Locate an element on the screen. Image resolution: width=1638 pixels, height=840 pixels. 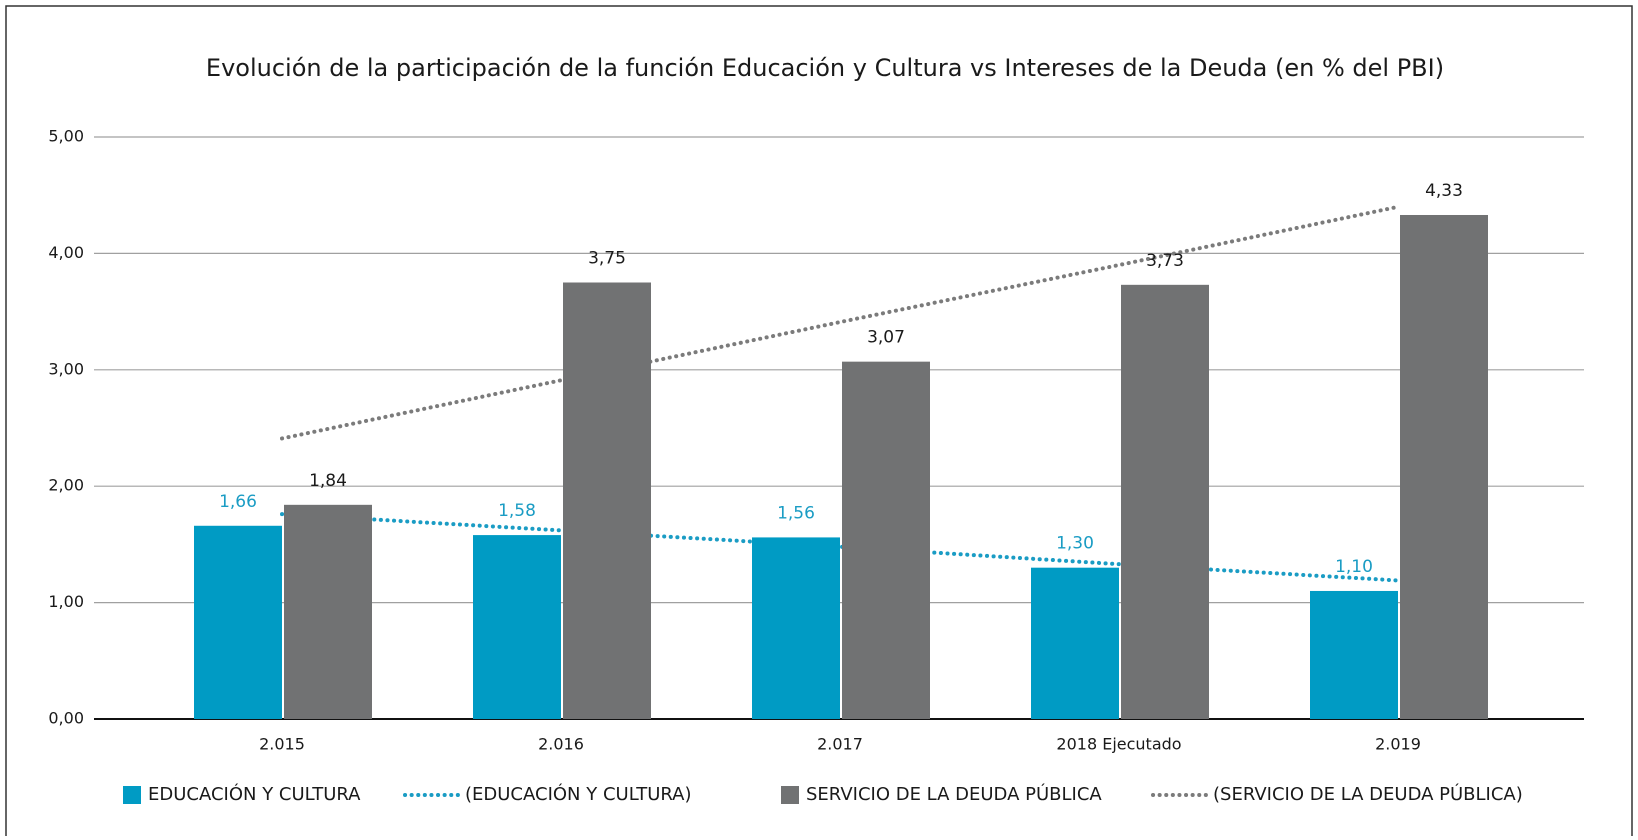
legend-label: SERVICIO DE LA DEUDA PÚBLICA is located at coordinates (954, 794).